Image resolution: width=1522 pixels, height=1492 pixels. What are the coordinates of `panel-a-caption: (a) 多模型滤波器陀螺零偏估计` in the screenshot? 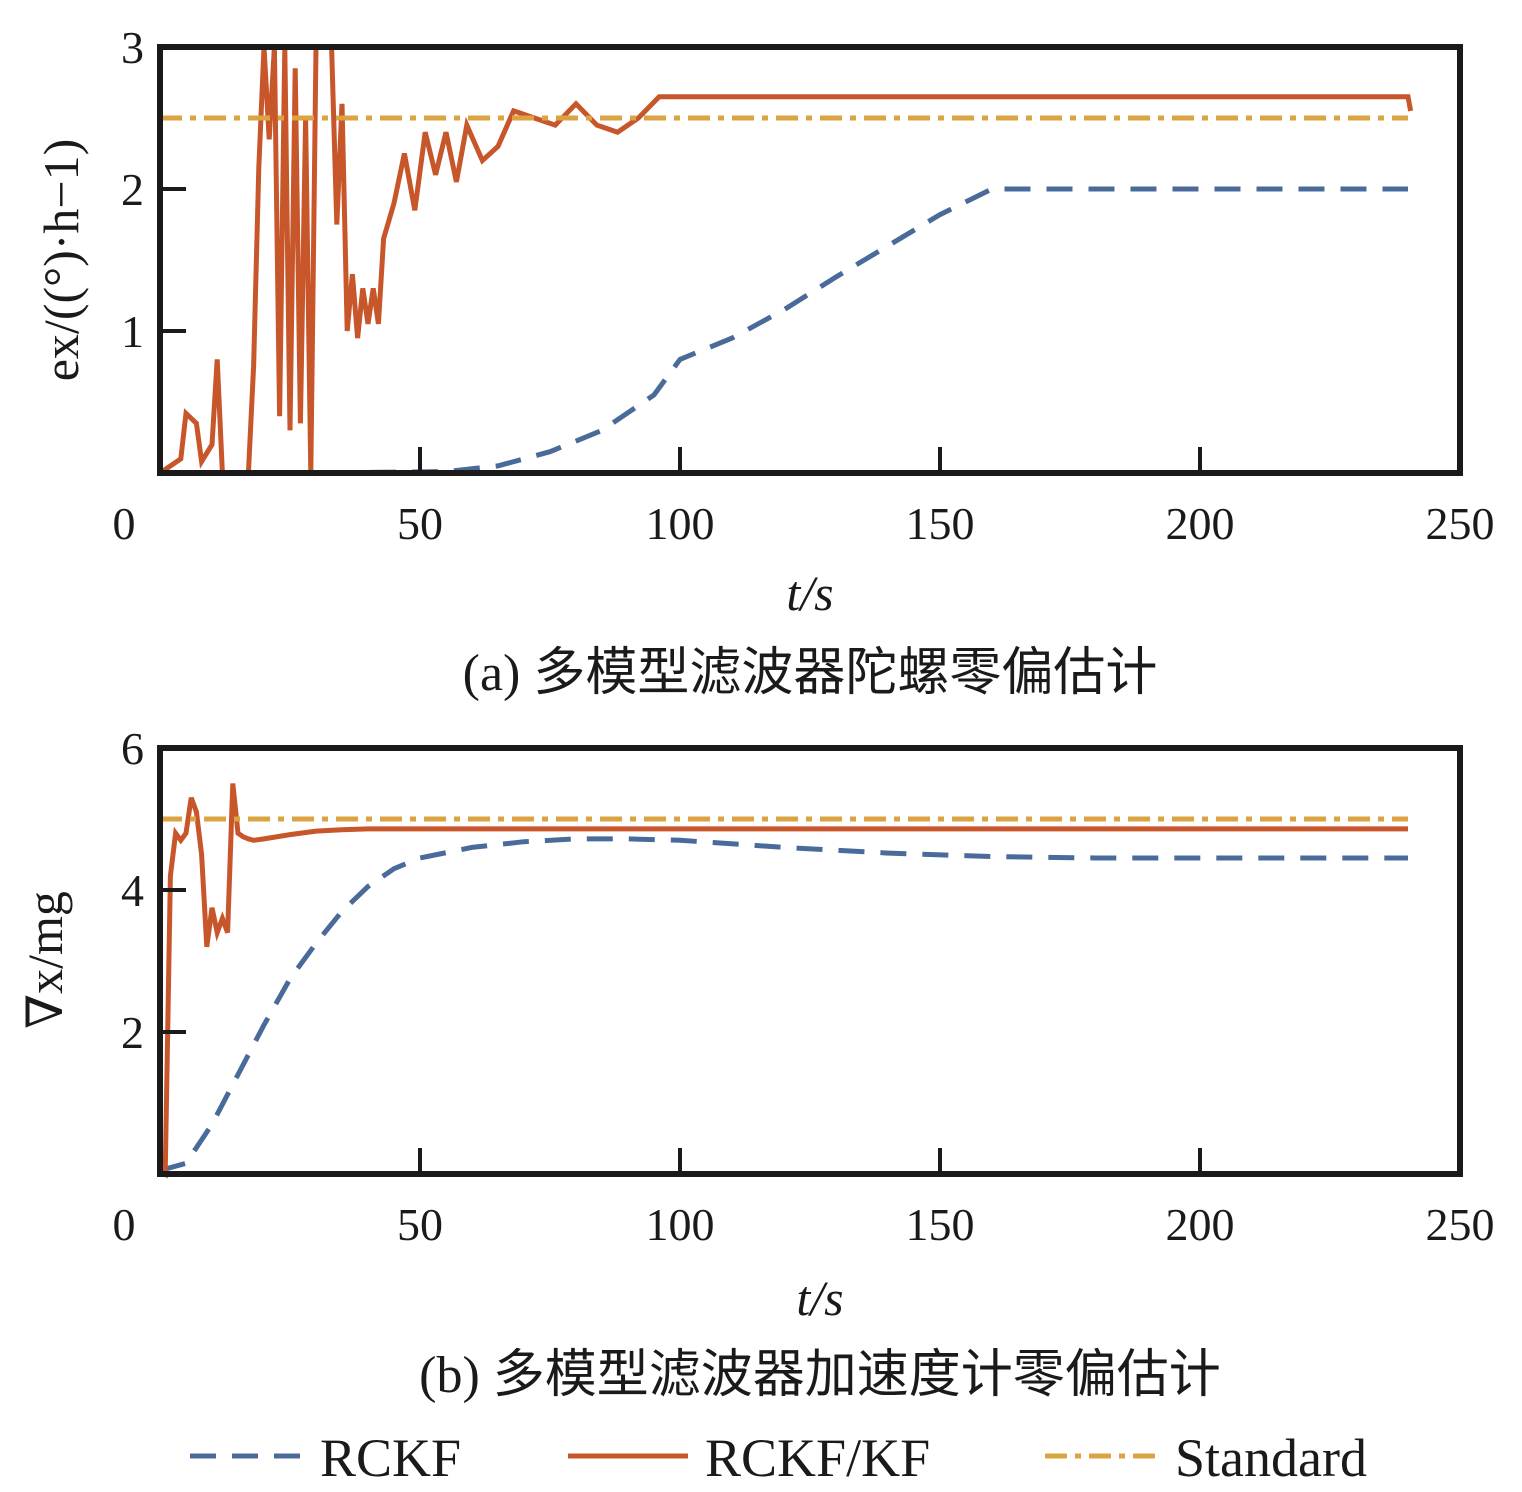 It's located at (810, 673).